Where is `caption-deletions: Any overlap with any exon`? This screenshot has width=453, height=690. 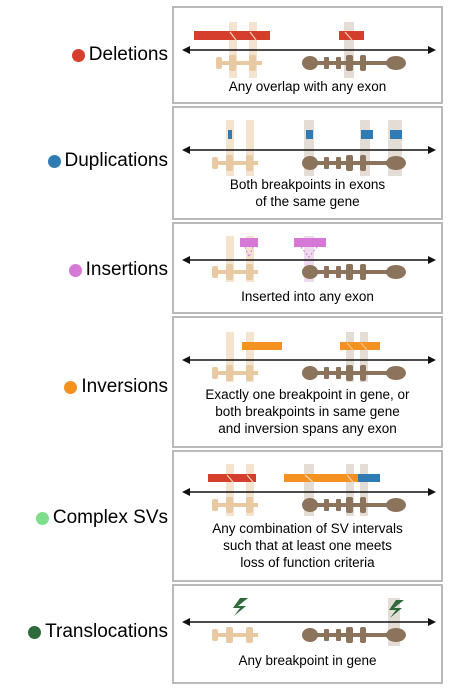
caption-deletions: Any overlap with any exon is located at coordinates (307, 86).